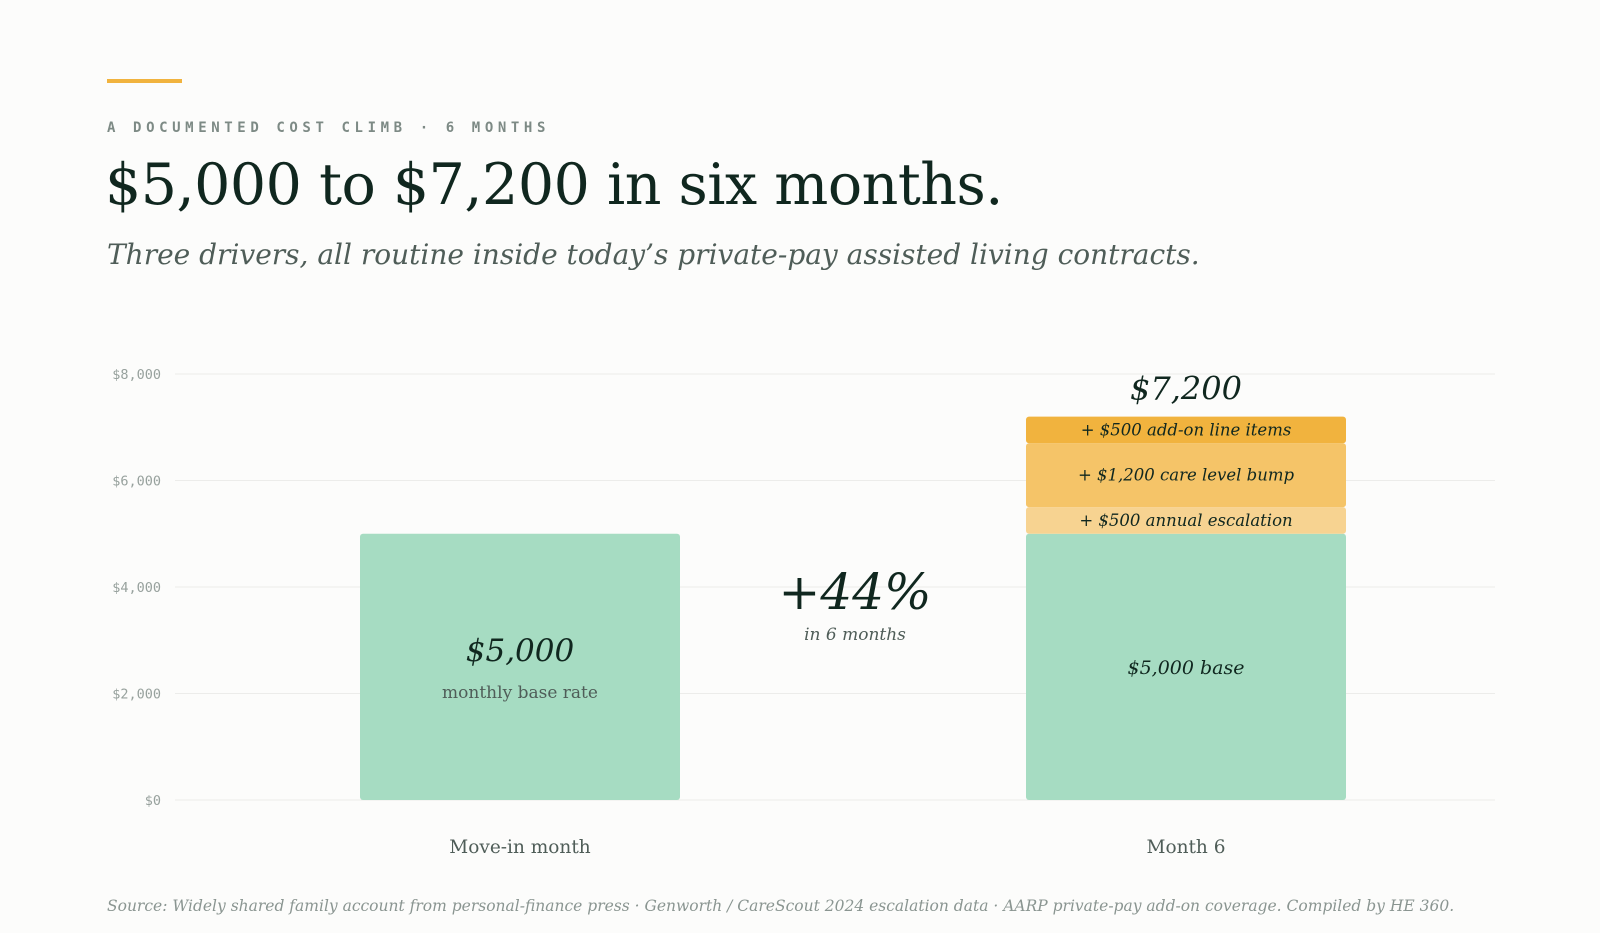 Image resolution: width=1600 pixels, height=933 pixels. I want to click on change-annotation: +44%, so click(854, 592).